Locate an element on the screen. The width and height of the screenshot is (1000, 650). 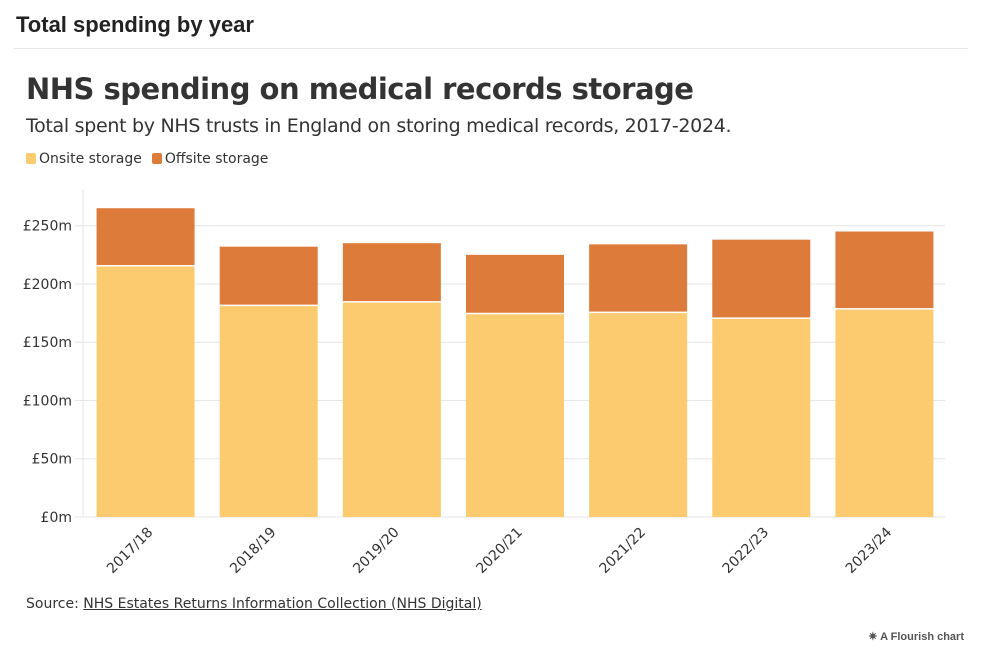
chart-title: NHS spending on medical records storage is located at coordinates (360, 89).